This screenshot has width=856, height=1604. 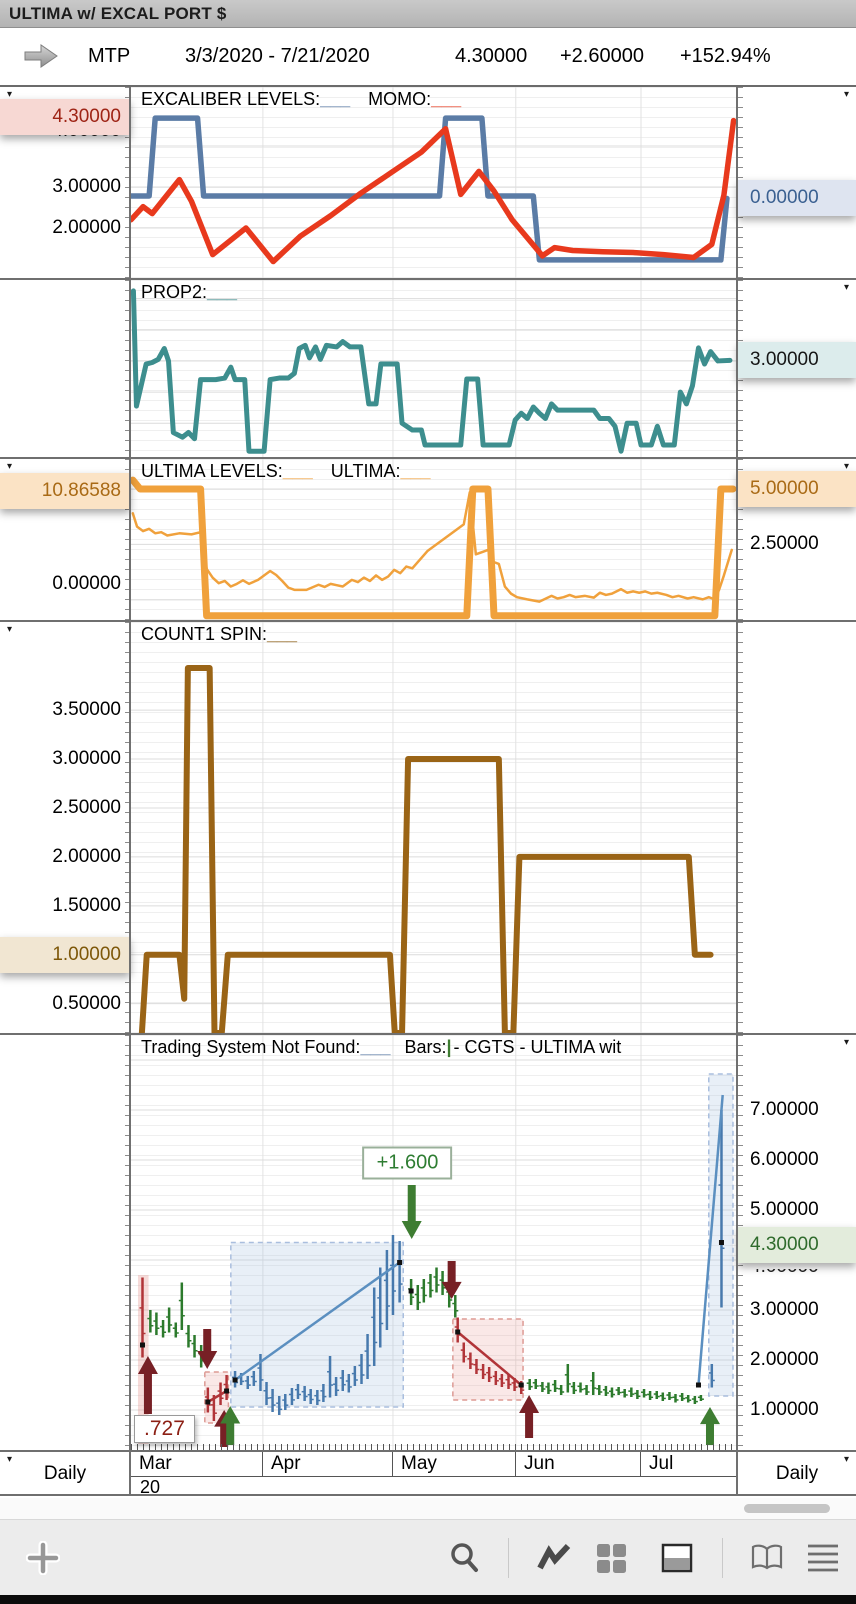 What do you see at coordinates (197, 1464) in the screenshot?
I see `month-label: Mar` at bounding box center [197, 1464].